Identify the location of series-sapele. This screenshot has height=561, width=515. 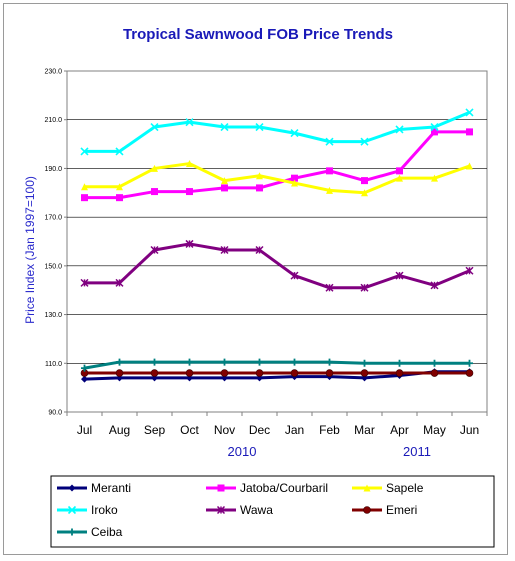
(277, 178).